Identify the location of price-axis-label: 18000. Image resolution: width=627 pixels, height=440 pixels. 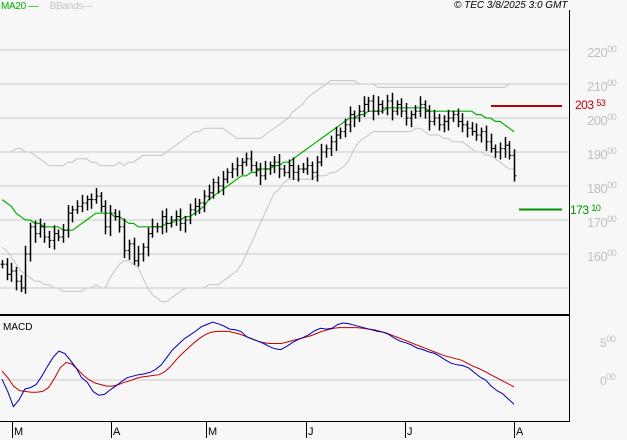
(602, 188).